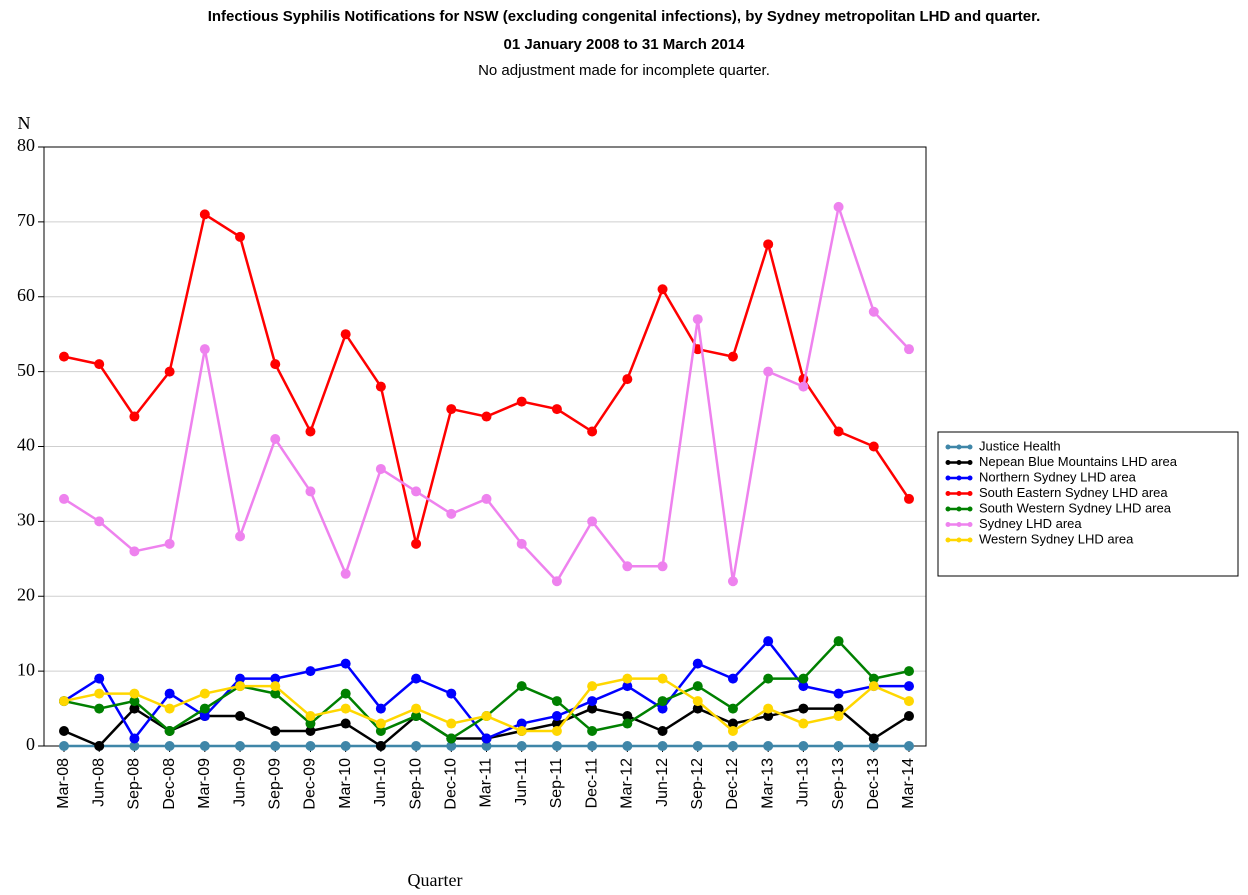 The height and width of the screenshot is (895, 1248). Describe the element at coordinates (415, 784) in the screenshot. I see `x-tick-label: Sep-10` at that location.